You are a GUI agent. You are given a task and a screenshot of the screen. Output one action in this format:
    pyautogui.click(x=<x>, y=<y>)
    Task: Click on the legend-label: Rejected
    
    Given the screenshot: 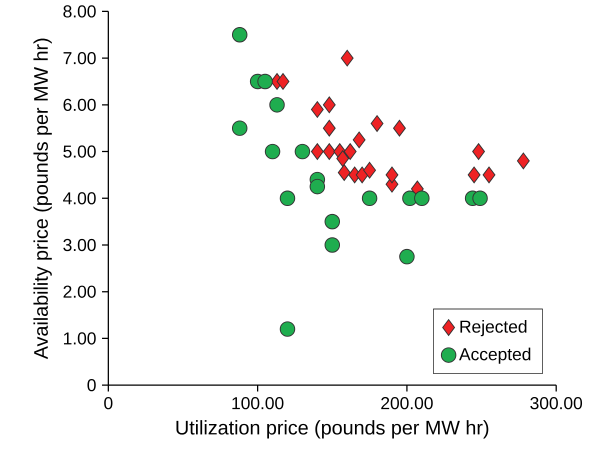 What is the action you would take?
    pyautogui.click(x=493, y=328)
    